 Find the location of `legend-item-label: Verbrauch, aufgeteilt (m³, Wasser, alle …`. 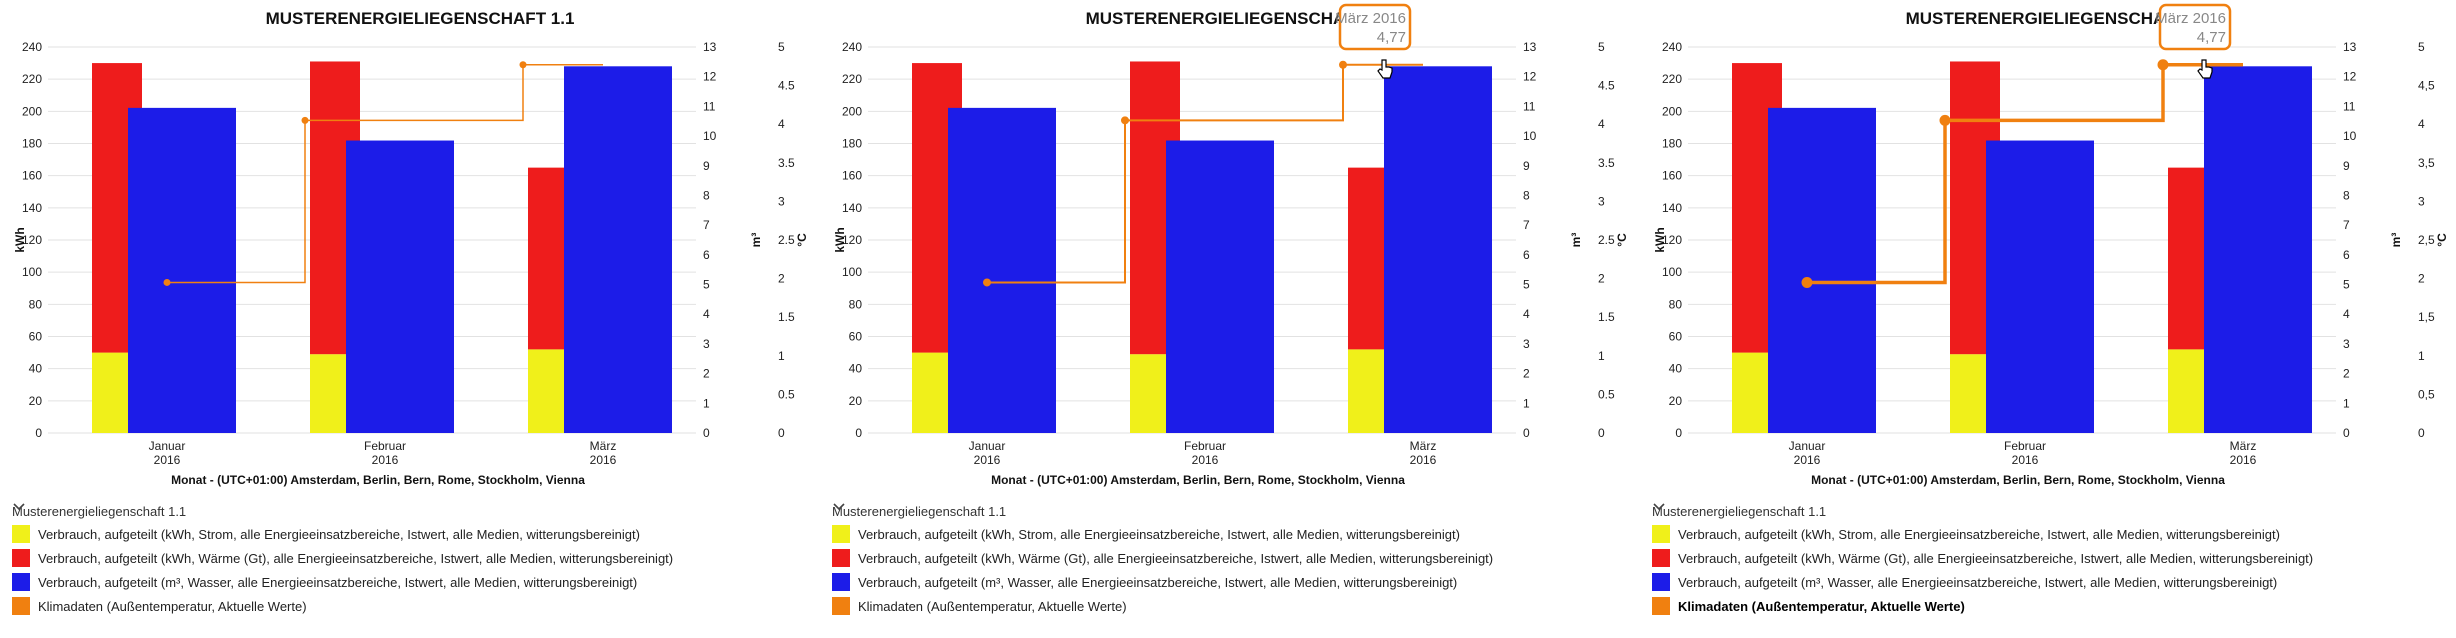

legend-item-label: Verbrauch, aufgeteilt (m³, Wasser, alle … is located at coordinates (1978, 582).